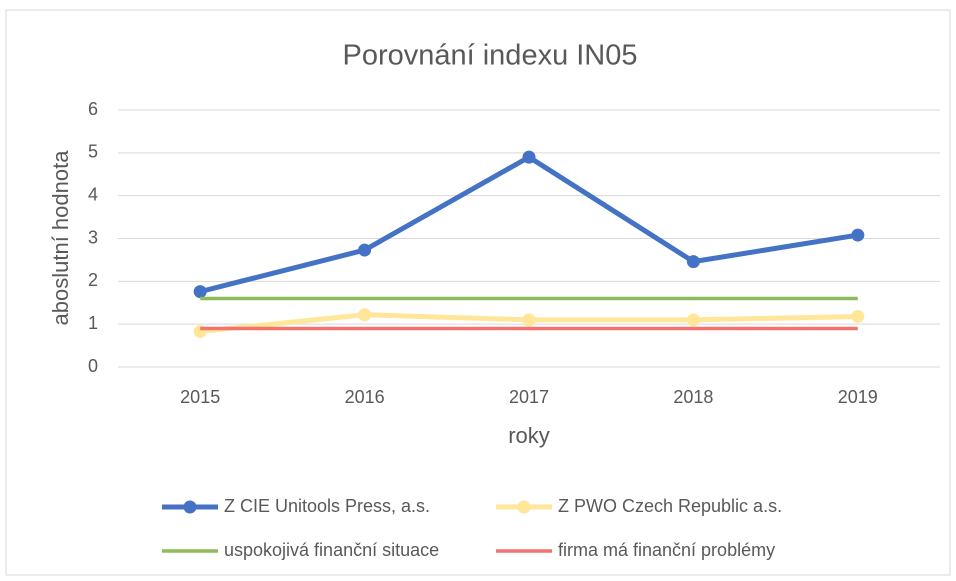 The width and height of the screenshot is (956, 581). I want to click on chart-title: Porovnání indexu IN05, so click(489, 56).